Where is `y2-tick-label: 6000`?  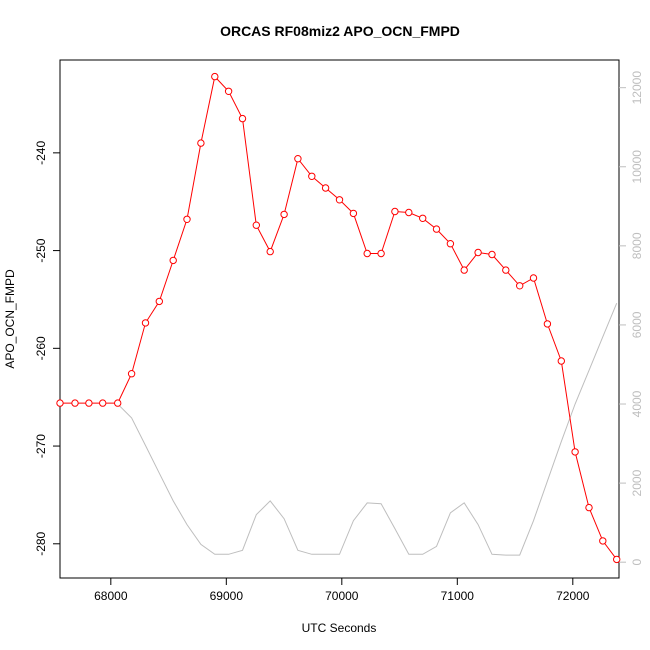 y2-tick-label: 6000 is located at coordinates (637, 324).